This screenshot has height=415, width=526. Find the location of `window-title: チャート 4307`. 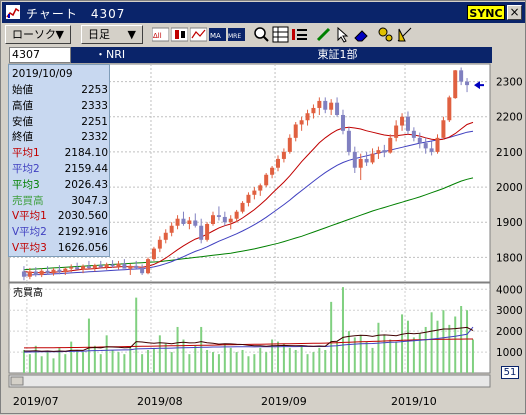

window-title: チャート 4307 is located at coordinates (76, 14).